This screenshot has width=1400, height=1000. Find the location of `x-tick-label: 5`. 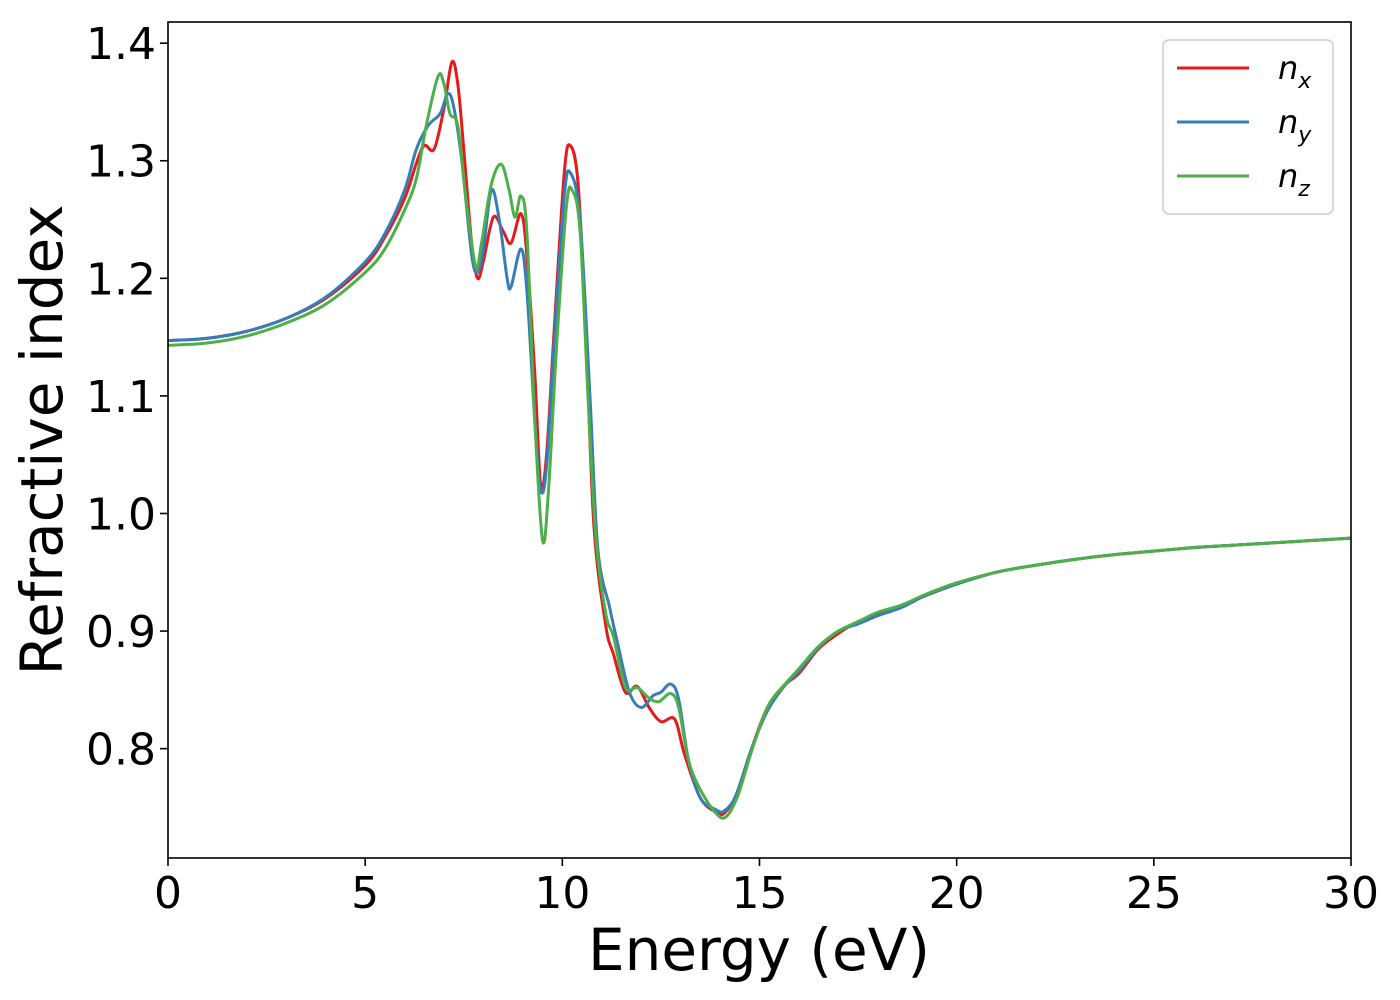

x-tick-label: 5 is located at coordinates (365, 893).